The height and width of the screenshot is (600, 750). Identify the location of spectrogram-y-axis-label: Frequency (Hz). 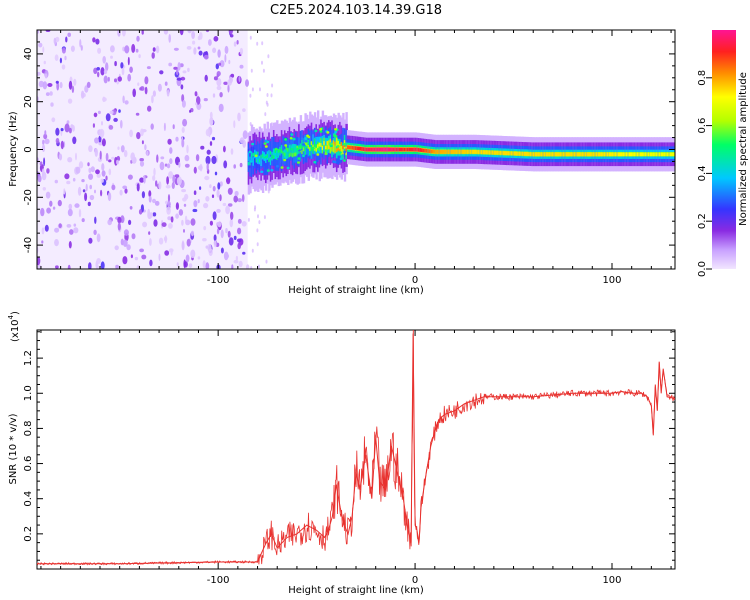
(13, 149).